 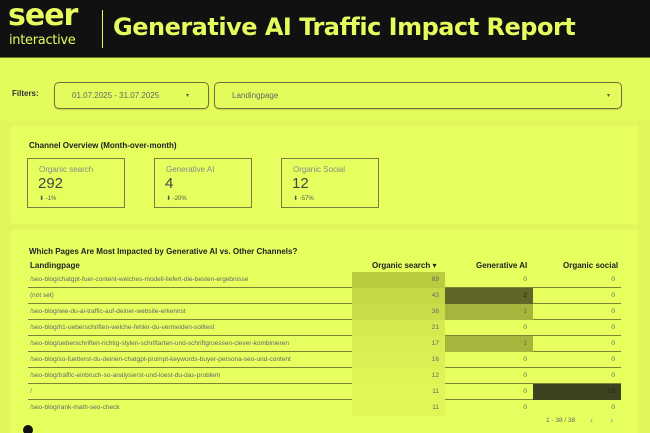 What do you see at coordinates (502, 265) in the screenshot?
I see `column-header-generative-ai: Generative AI` at bounding box center [502, 265].